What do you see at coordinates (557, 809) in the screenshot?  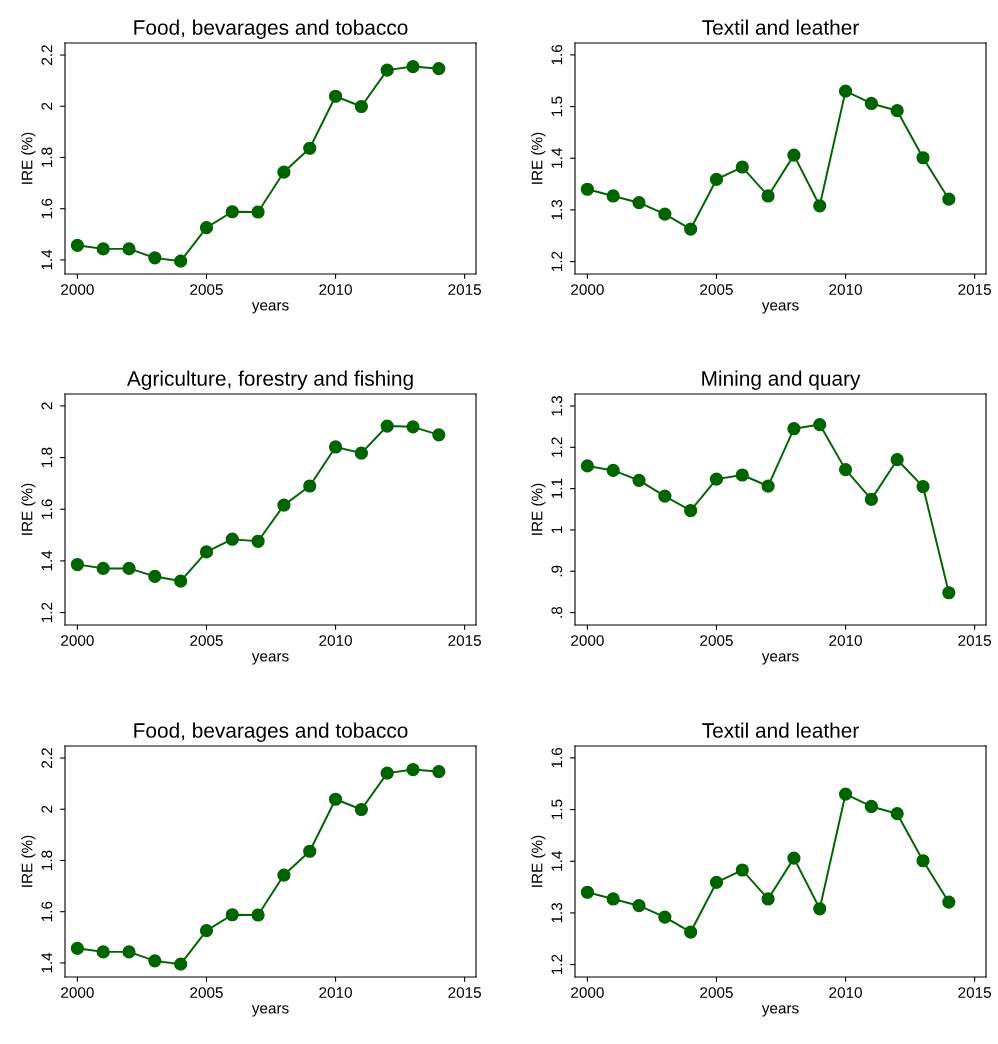 I see `y-tick-label: 1.5` at bounding box center [557, 809].